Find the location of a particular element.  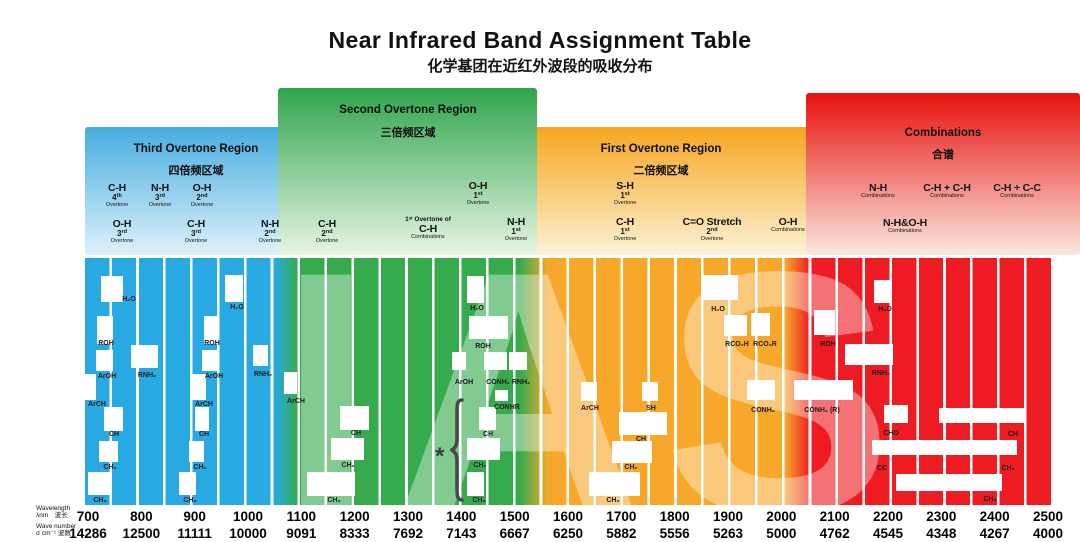

region-header-third-overtone is located at coordinates (195, 191).